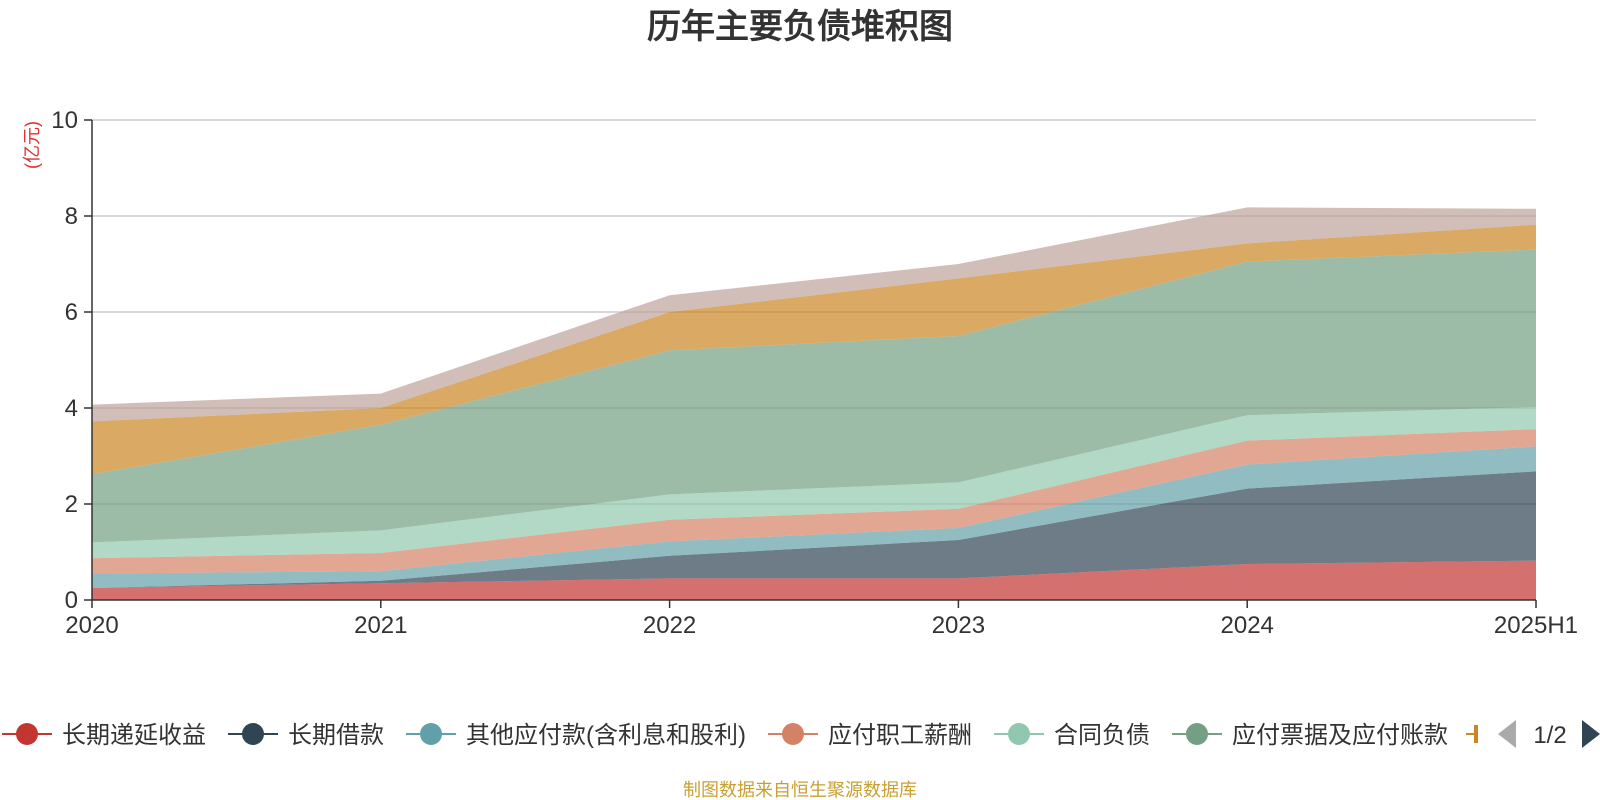 This screenshot has width=1600, height=800. I want to click on legend-label: 应付职工薪酬, so click(900, 735).